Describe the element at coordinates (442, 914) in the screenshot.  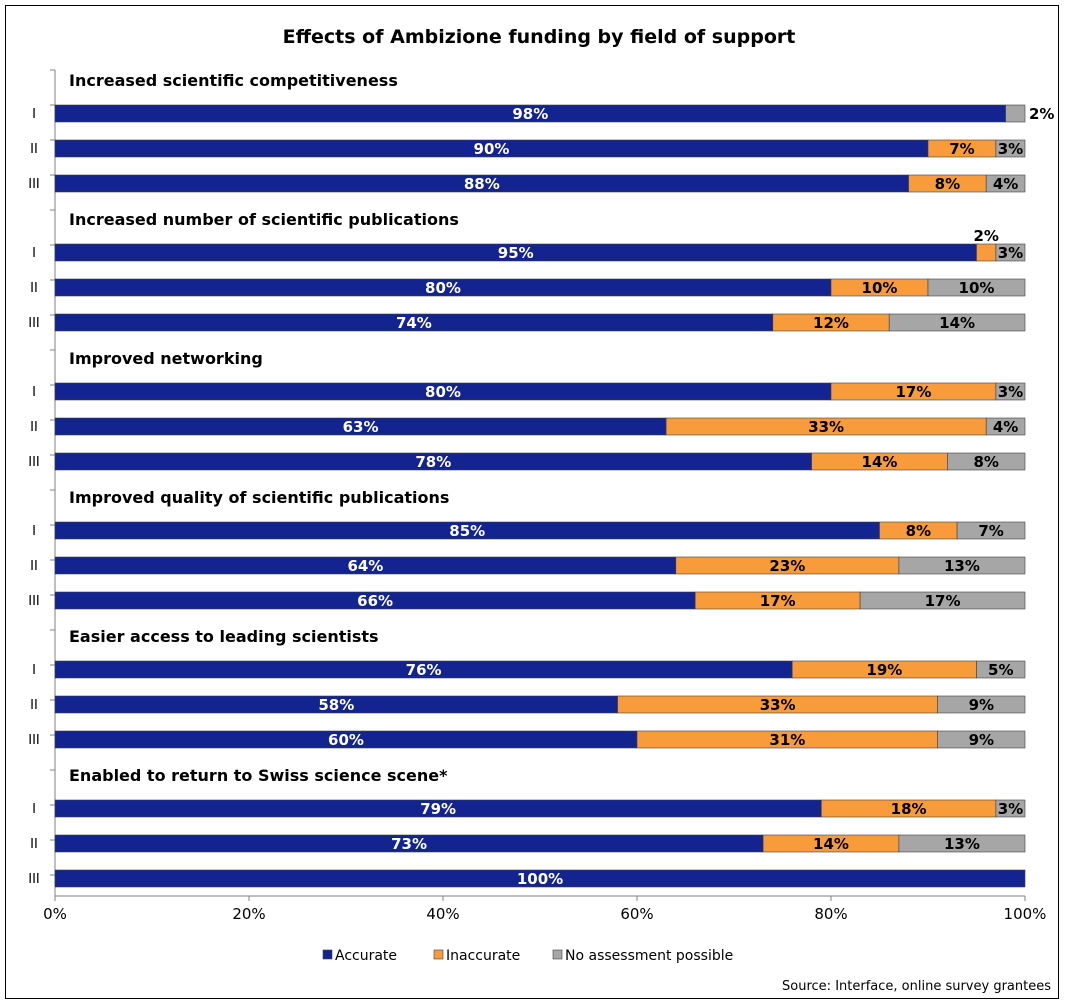
I see `x-tick-label: 40%` at that location.